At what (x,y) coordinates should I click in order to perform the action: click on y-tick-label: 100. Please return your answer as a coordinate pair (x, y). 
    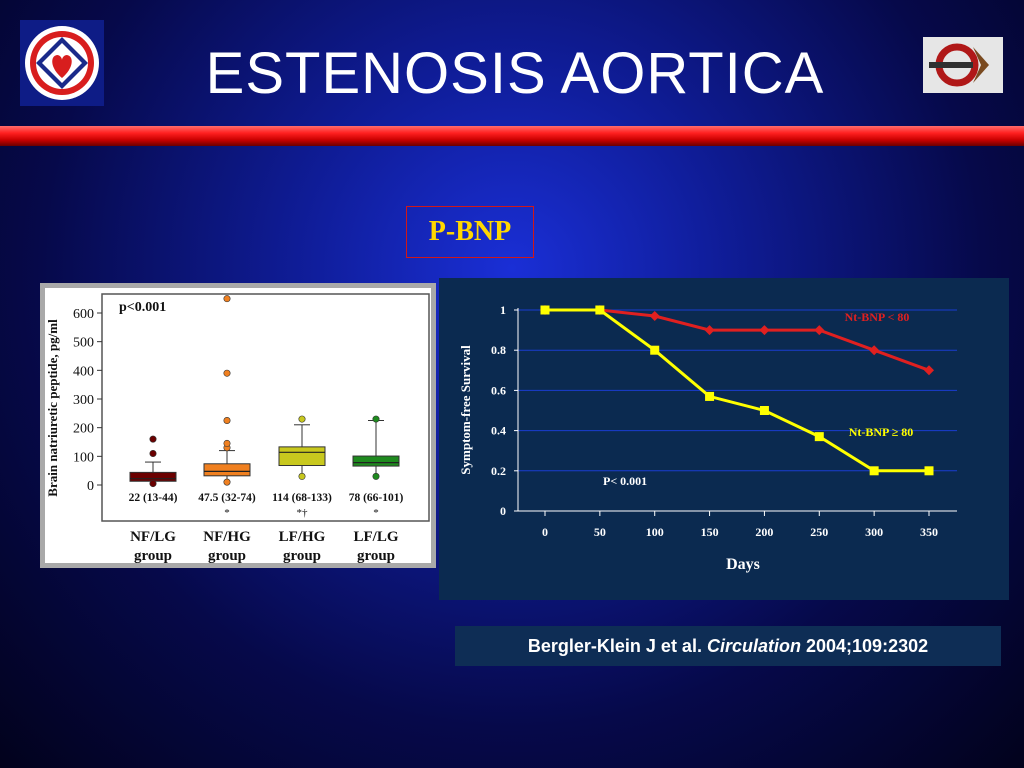
    Looking at the image, I should click on (83, 457).